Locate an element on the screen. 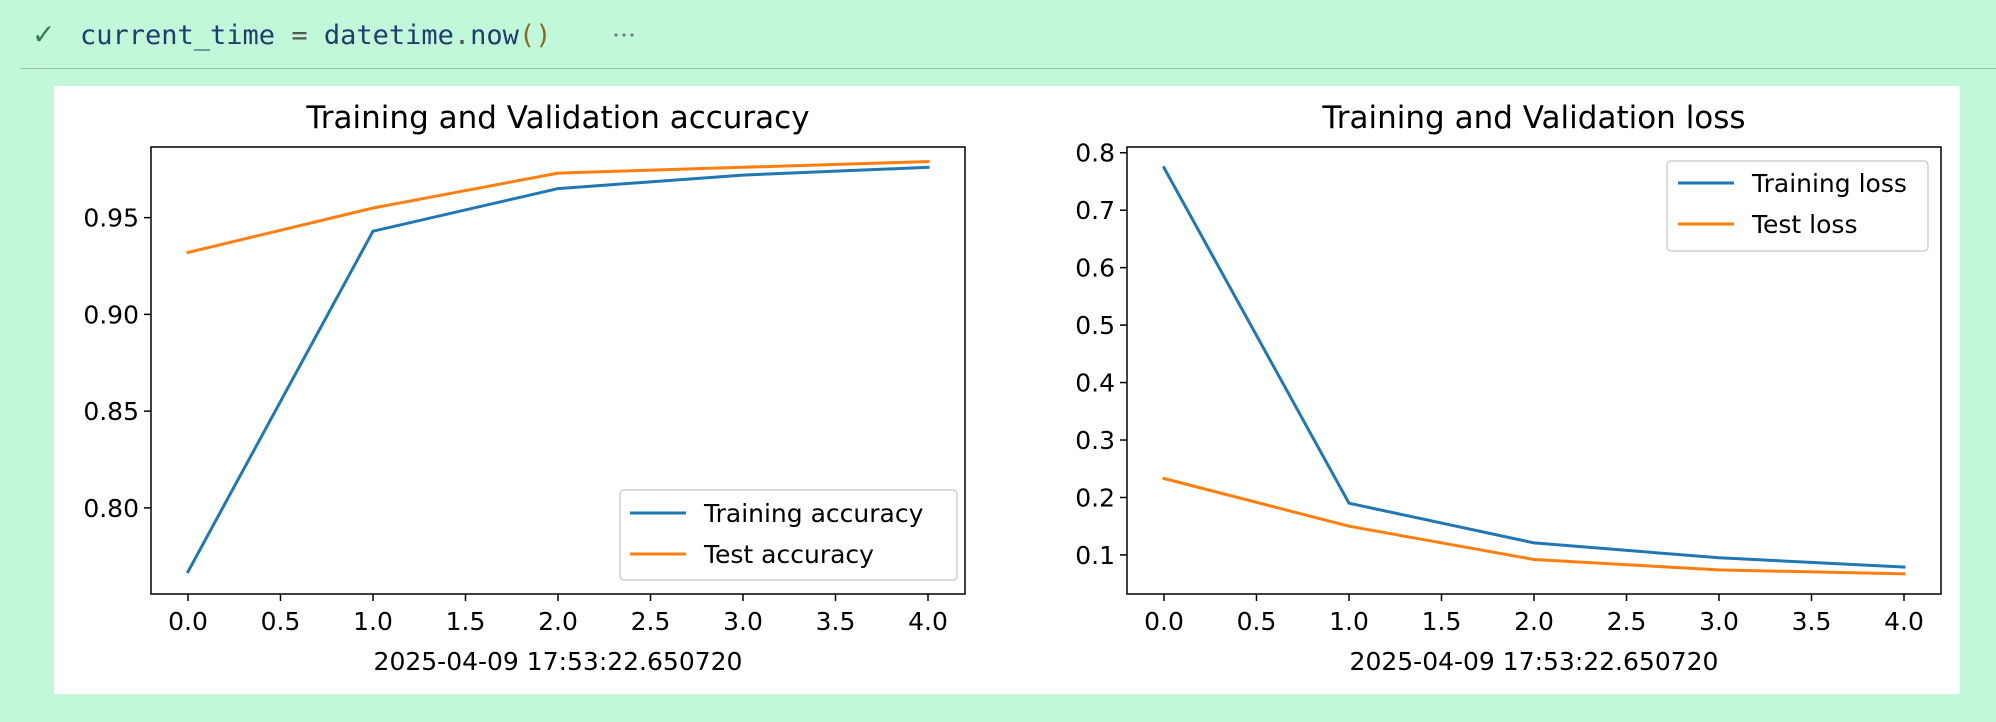 The height and width of the screenshot is (722, 1996). y-tick-label: 0.6 is located at coordinates (1095, 268).